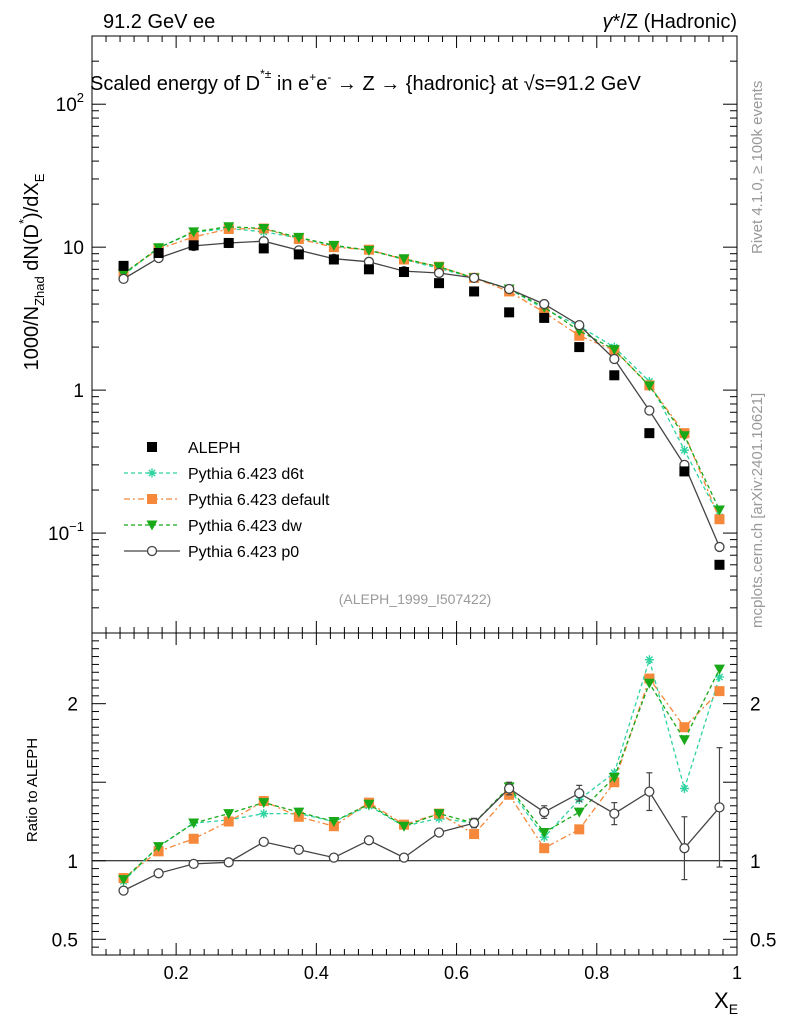 This screenshot has width=786, height=1024. Describe the element at coordinates (670, 22) in the screenshot. I see `header-right: γ*/Z (Hadronic)` at that location.